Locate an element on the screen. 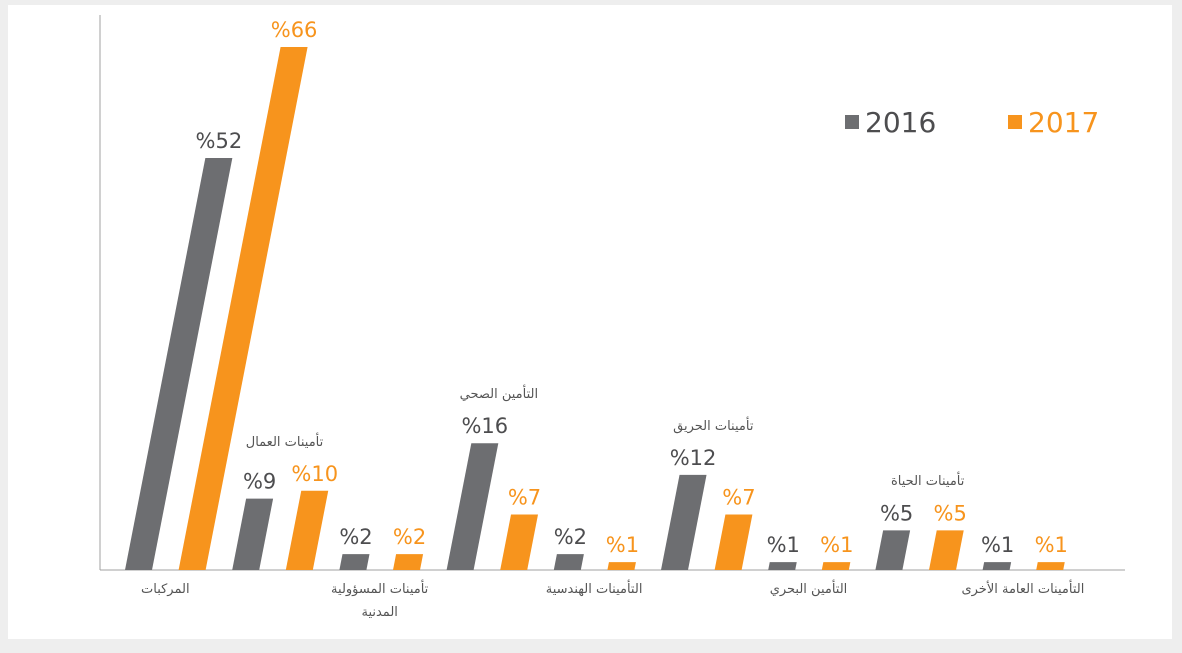  x-tick-label: التأمينات الهندسية is located at coordinates (594, 589).